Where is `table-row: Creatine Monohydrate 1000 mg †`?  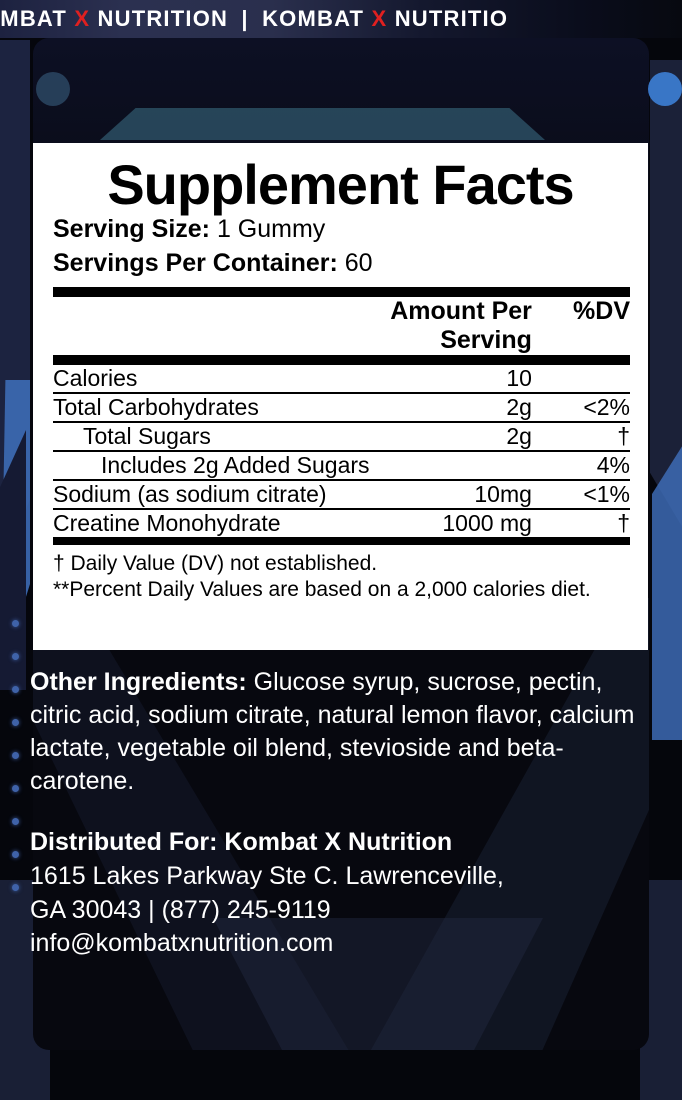 table-row: Creatine Monohydrate 1000 mg † is located at coordinates (341, 523).